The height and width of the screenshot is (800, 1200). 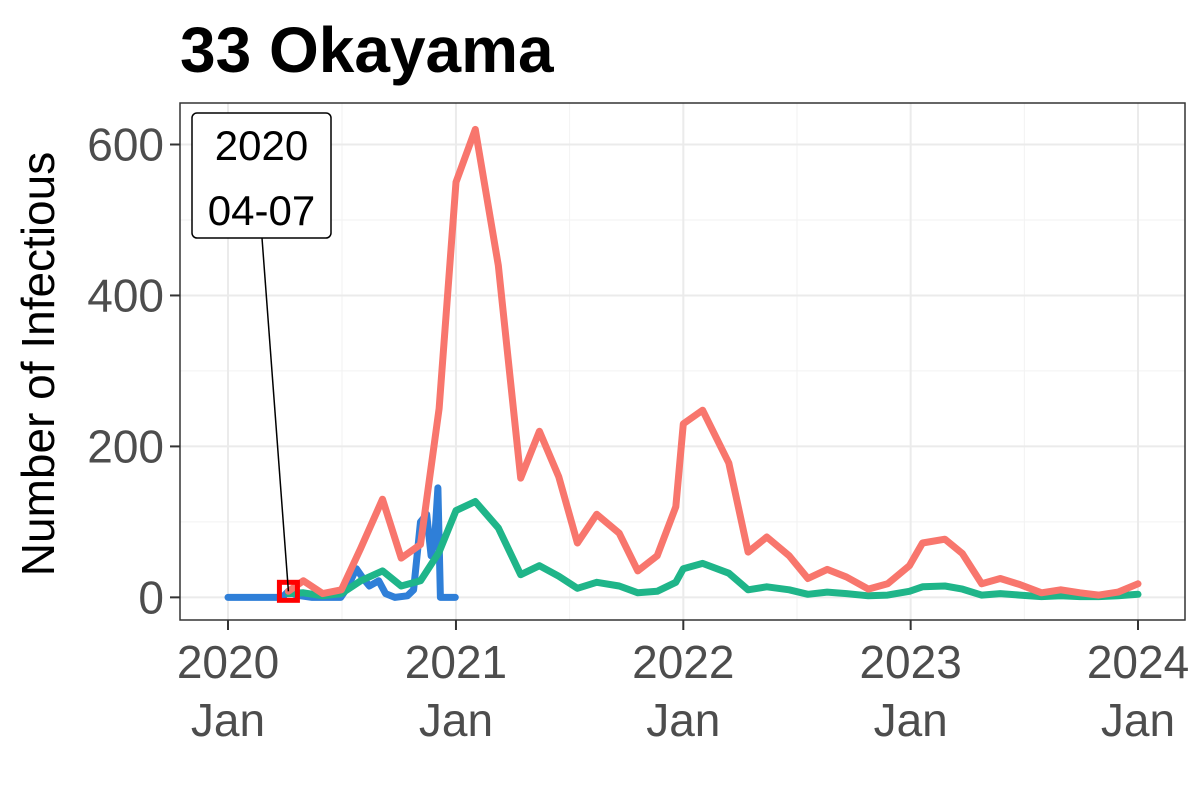 I want to click on y-tick-label: 600, so click(x=125, y=145).